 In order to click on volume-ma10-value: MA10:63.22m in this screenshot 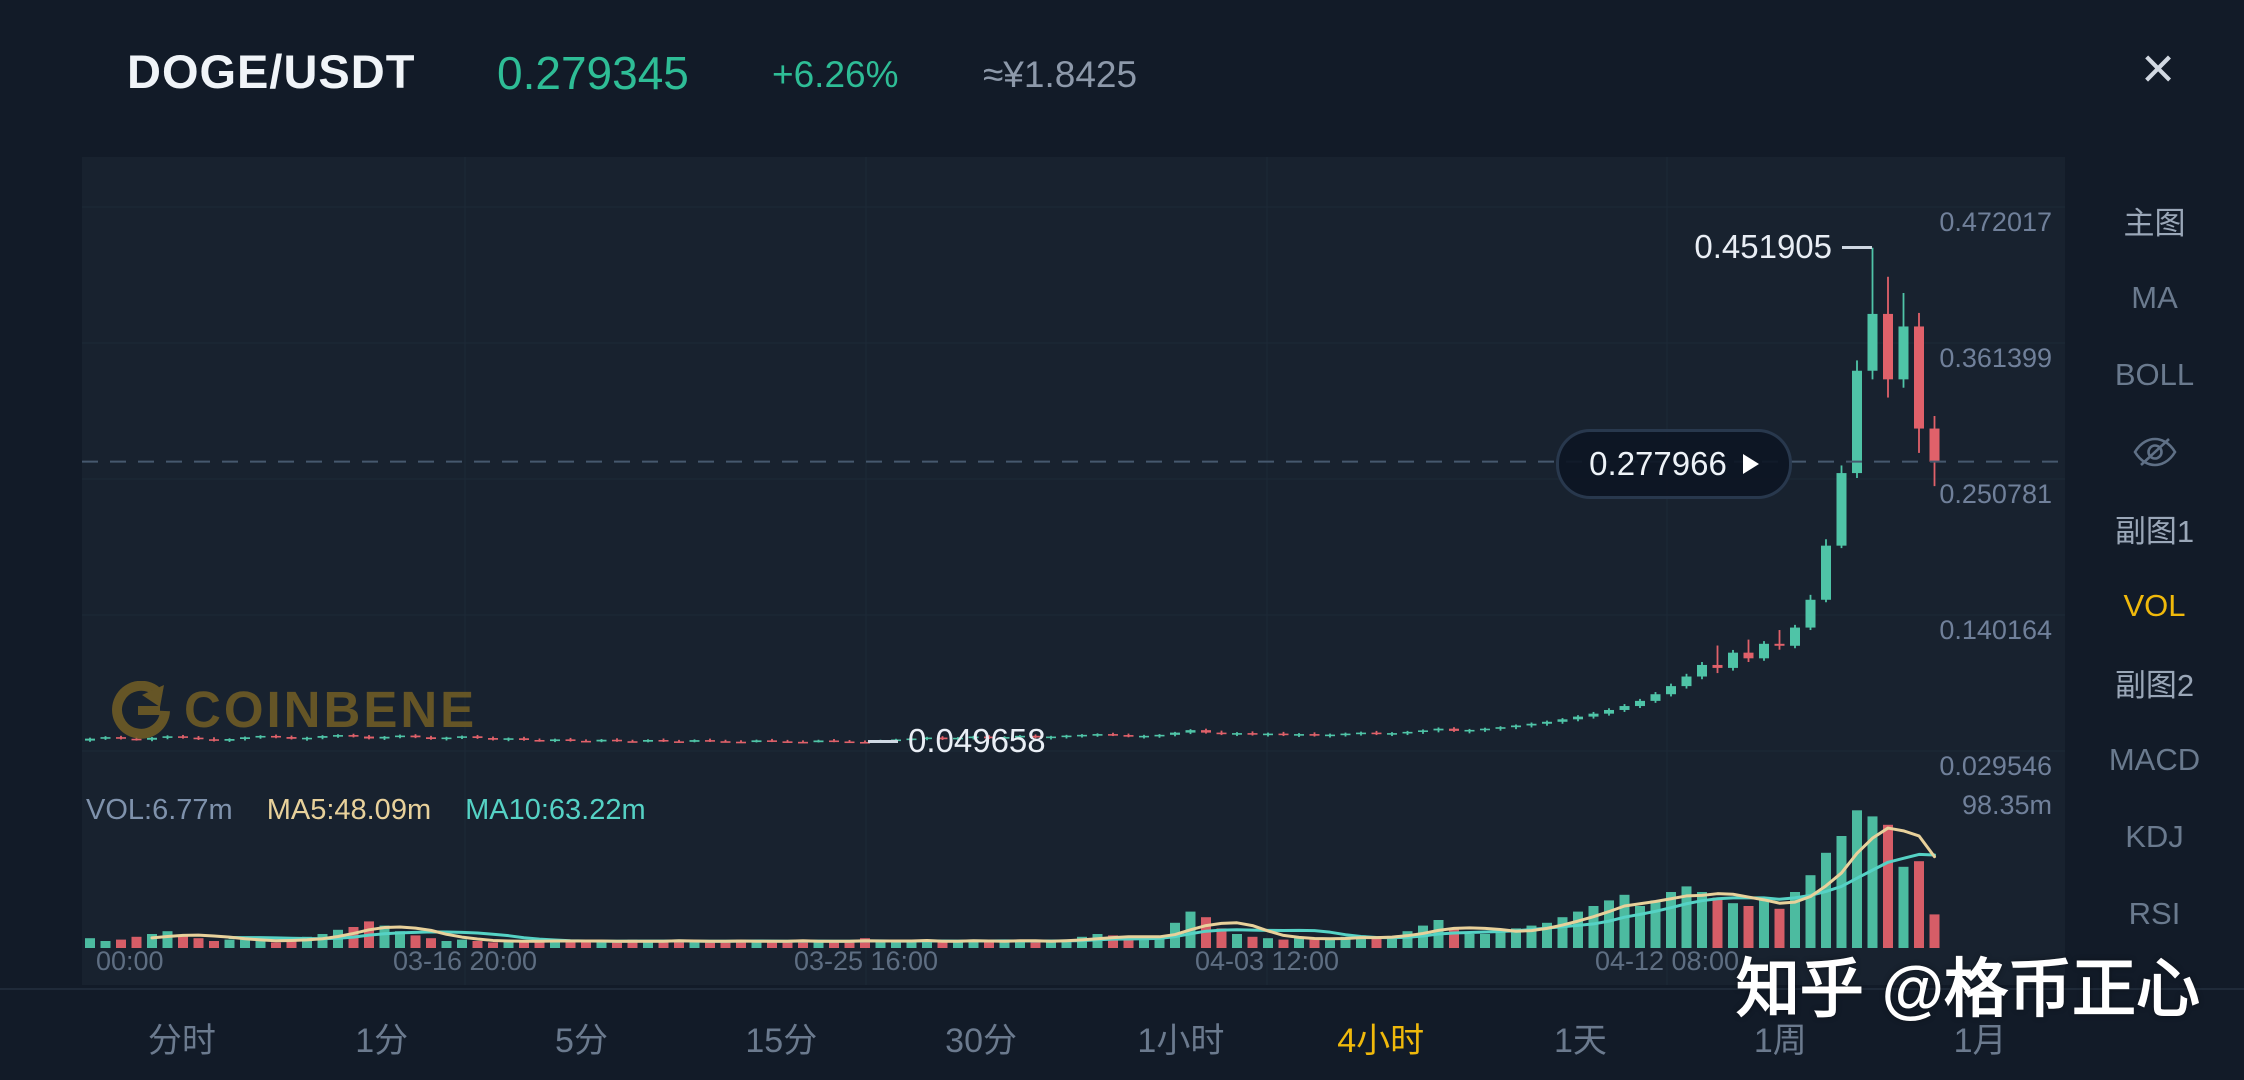, I will do `click(555, 810)`.